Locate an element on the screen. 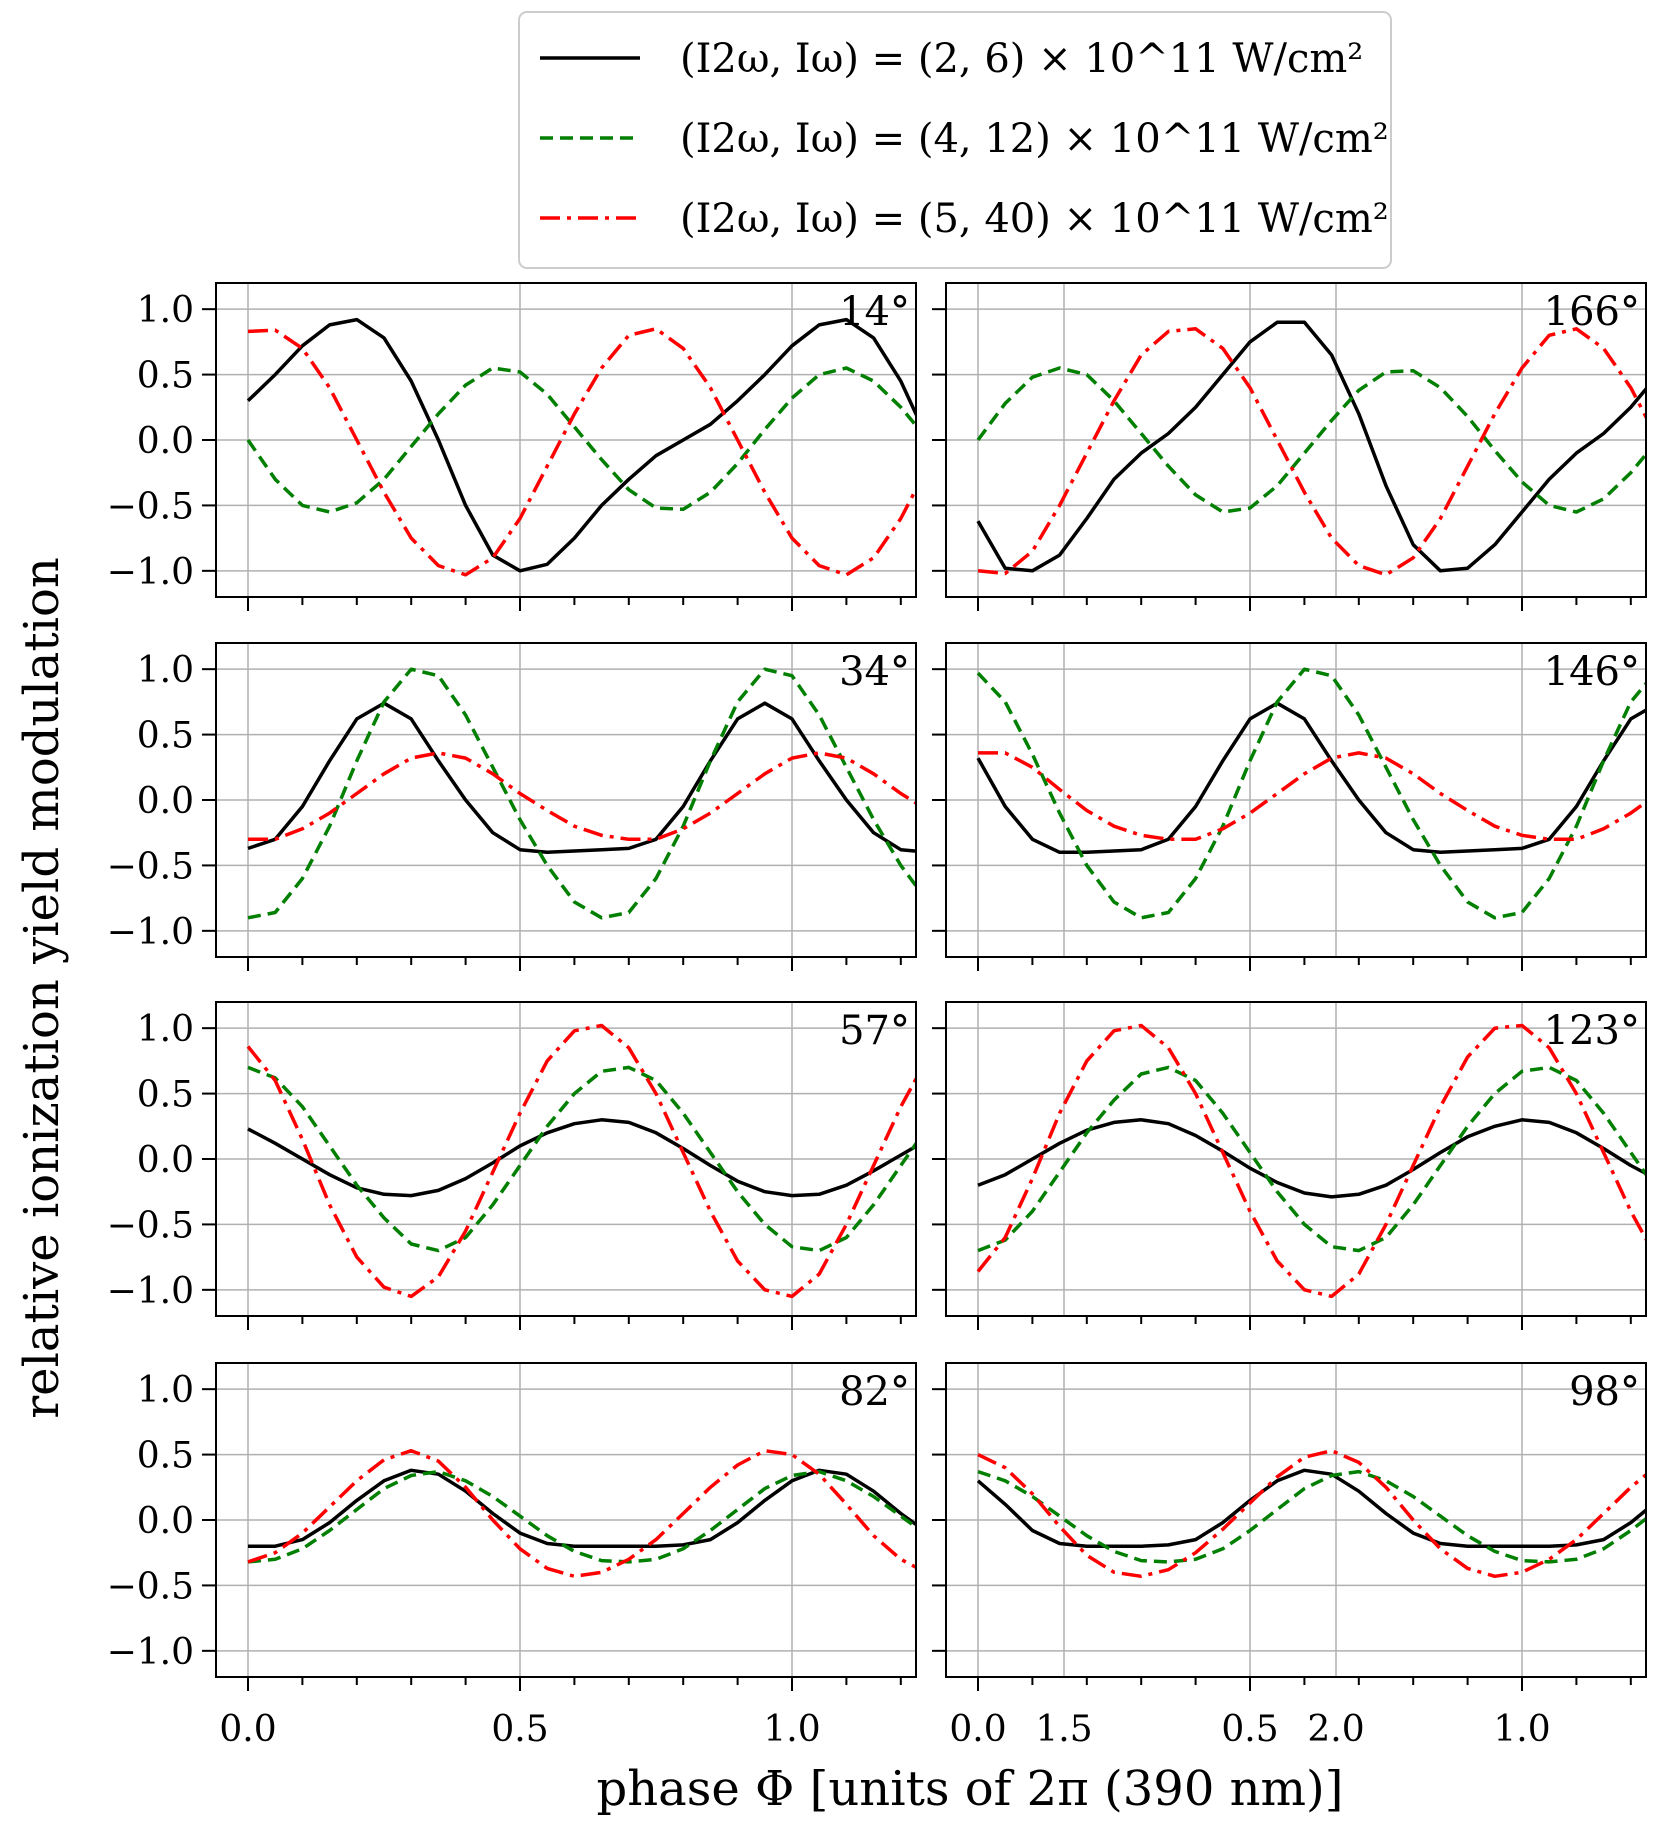  x-tick-label: 2.0 is located at coordinates (1335, 1729).